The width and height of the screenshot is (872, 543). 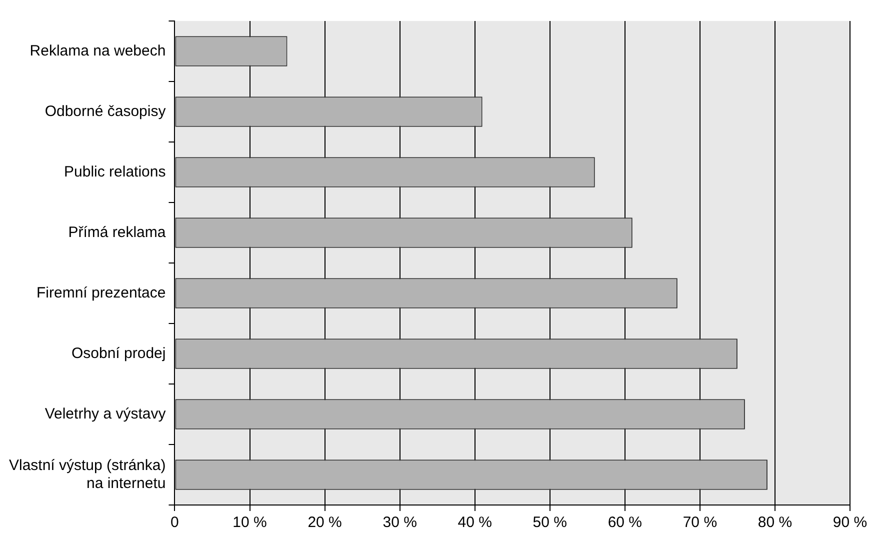 What do you see at coordinates (118, 353) in the screenshot?
I see `y-tick-label: Osobní prodej` at bounding box center [118, 353].